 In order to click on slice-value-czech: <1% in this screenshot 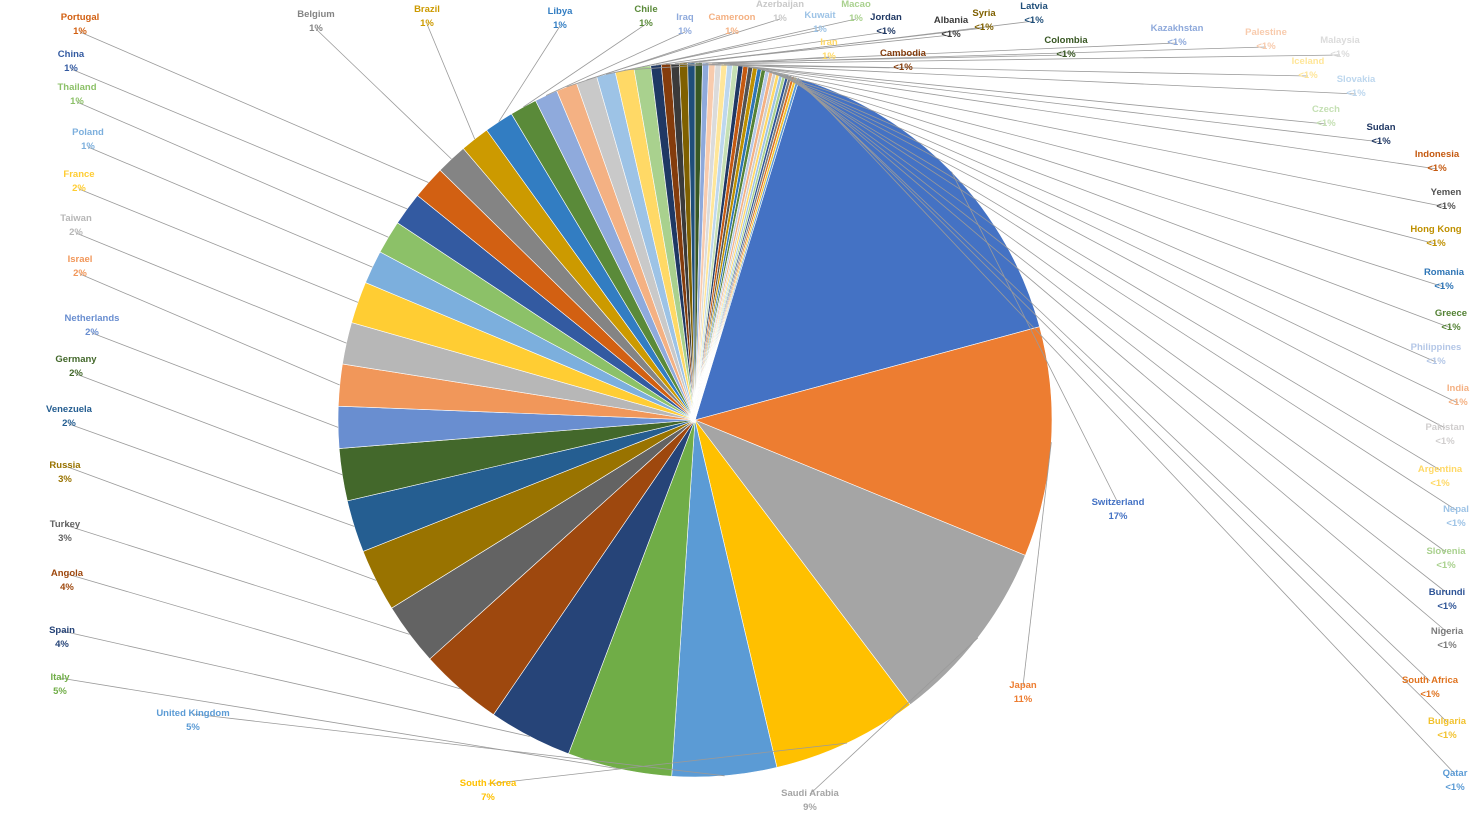, I will do `click(1326, 123)`.